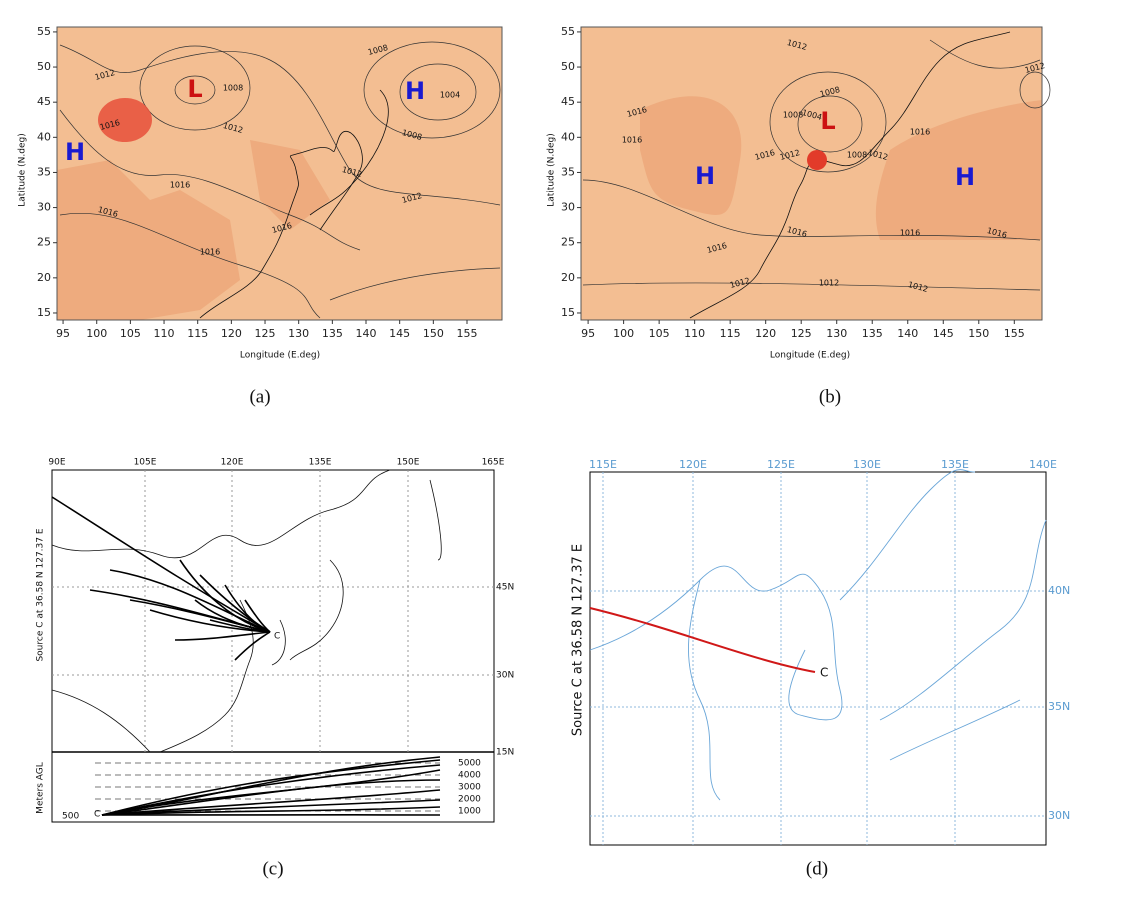  What do you see at coordinates (469, 776) in the screenshot?
I see `height-label: 4000` at bounding box center [469, 776].